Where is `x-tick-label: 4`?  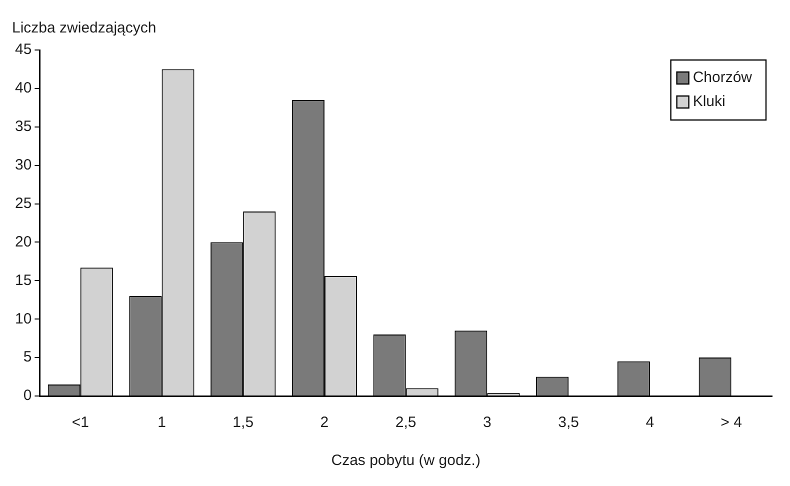 x-tick-label: 4 is located at coordinates (650, 423).